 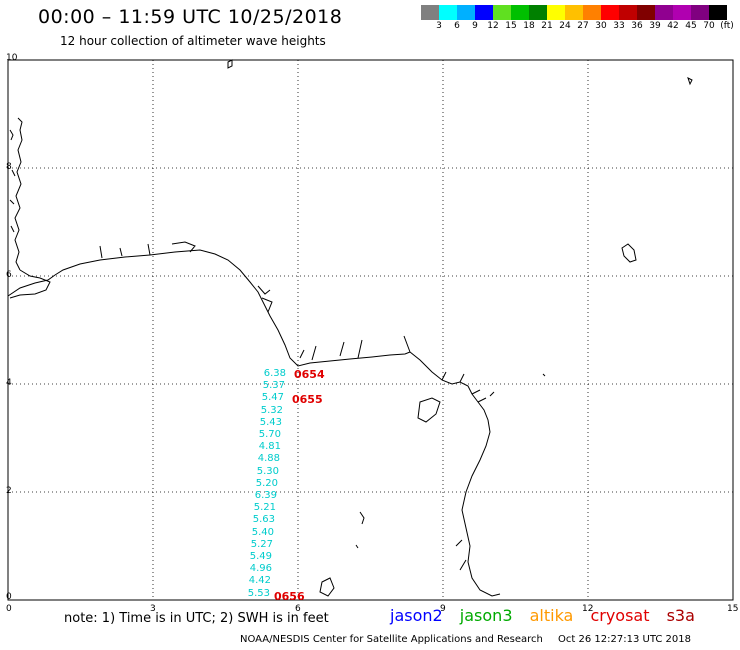 What do you see at coordinates (673, 26) in the screenshot?
I see `color-scale-label: 42` at bounding box center [673, 26].